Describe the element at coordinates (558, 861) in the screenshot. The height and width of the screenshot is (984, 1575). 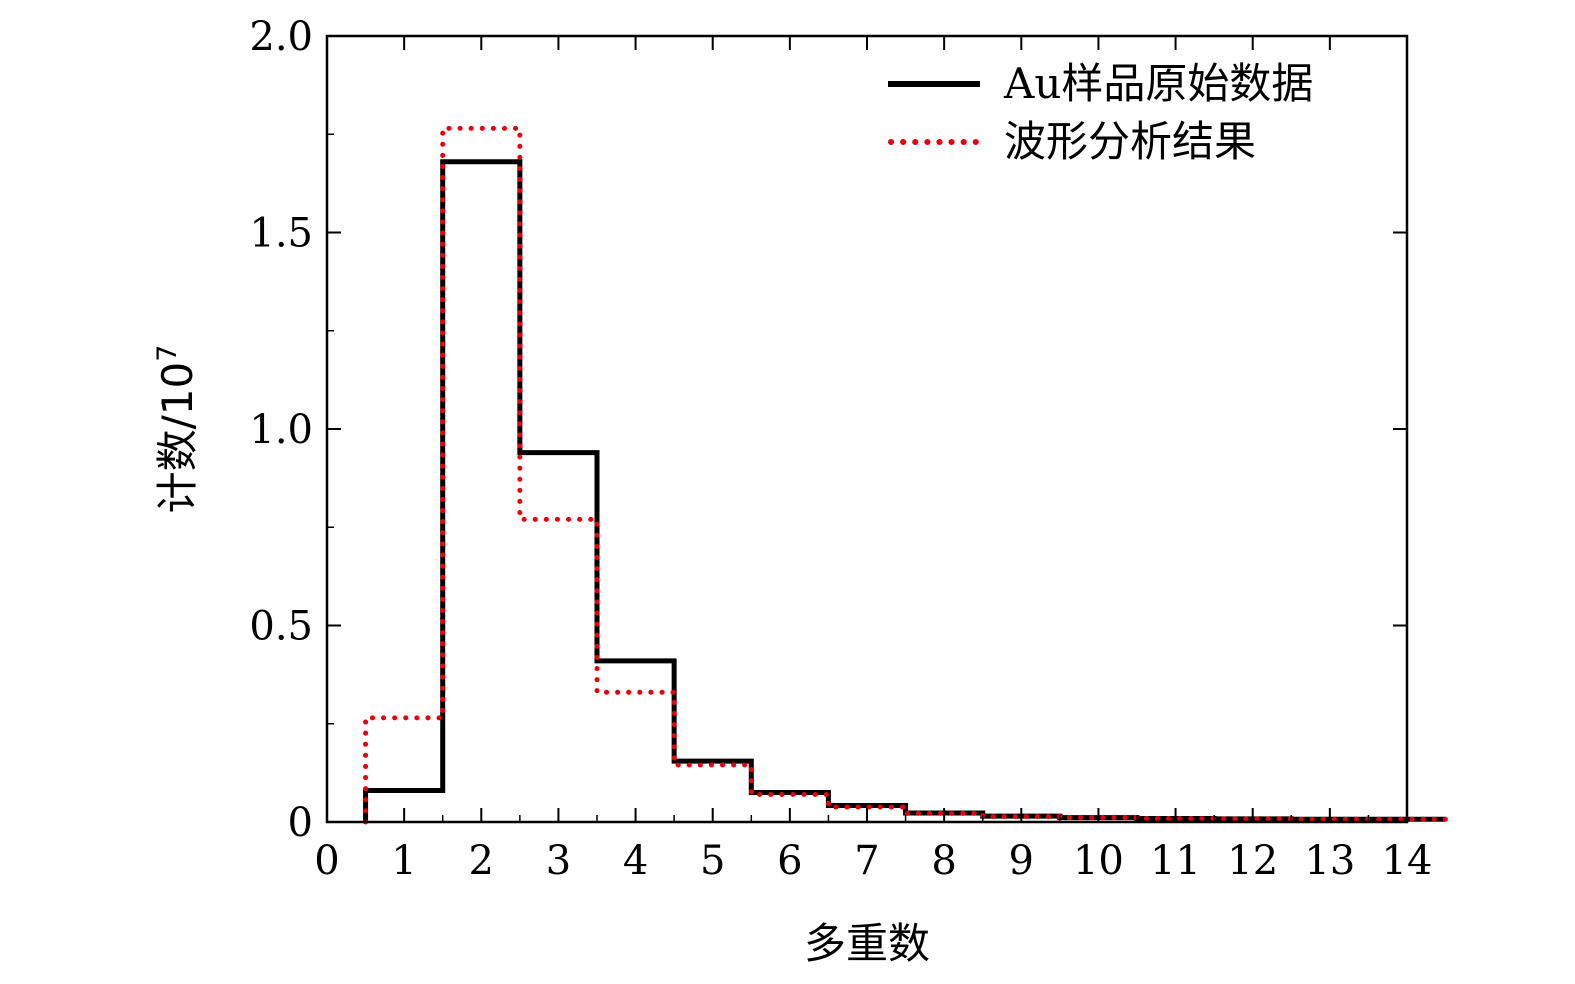
I see `x-tick-label: 3` at that location.